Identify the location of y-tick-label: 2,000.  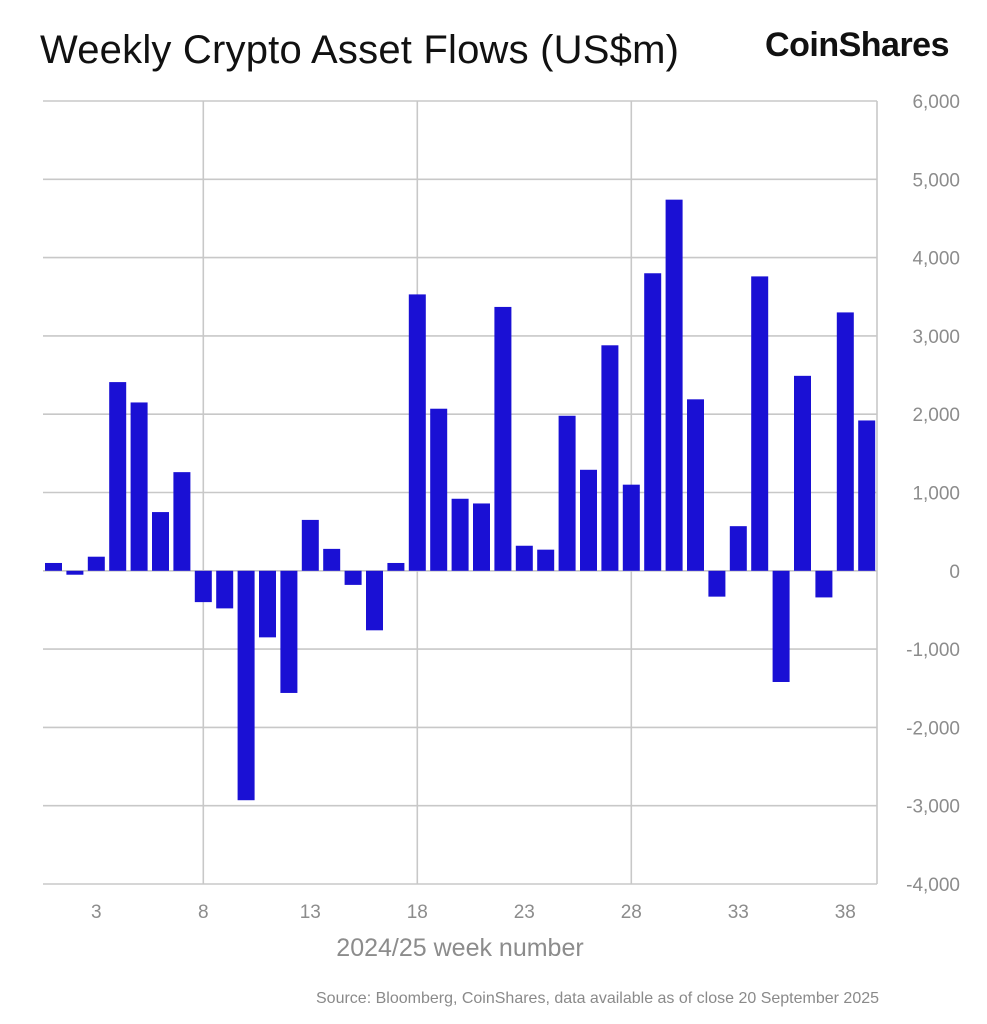
(936, 415).